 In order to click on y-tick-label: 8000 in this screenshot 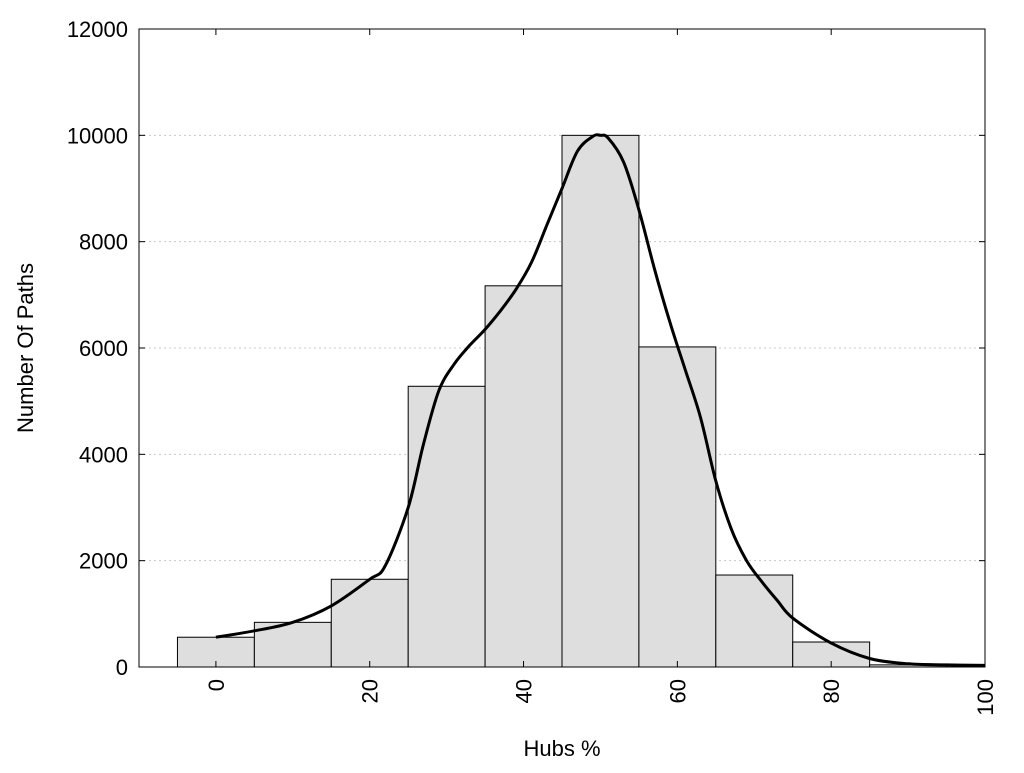, I will do `click(103, 242)`.